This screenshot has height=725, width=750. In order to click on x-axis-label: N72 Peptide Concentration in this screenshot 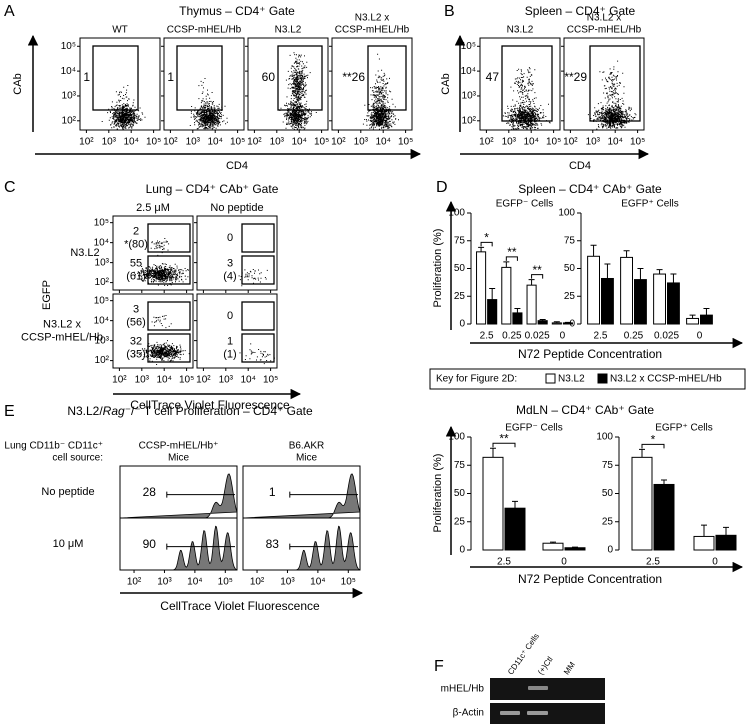, I will do `click(590, 579)`.